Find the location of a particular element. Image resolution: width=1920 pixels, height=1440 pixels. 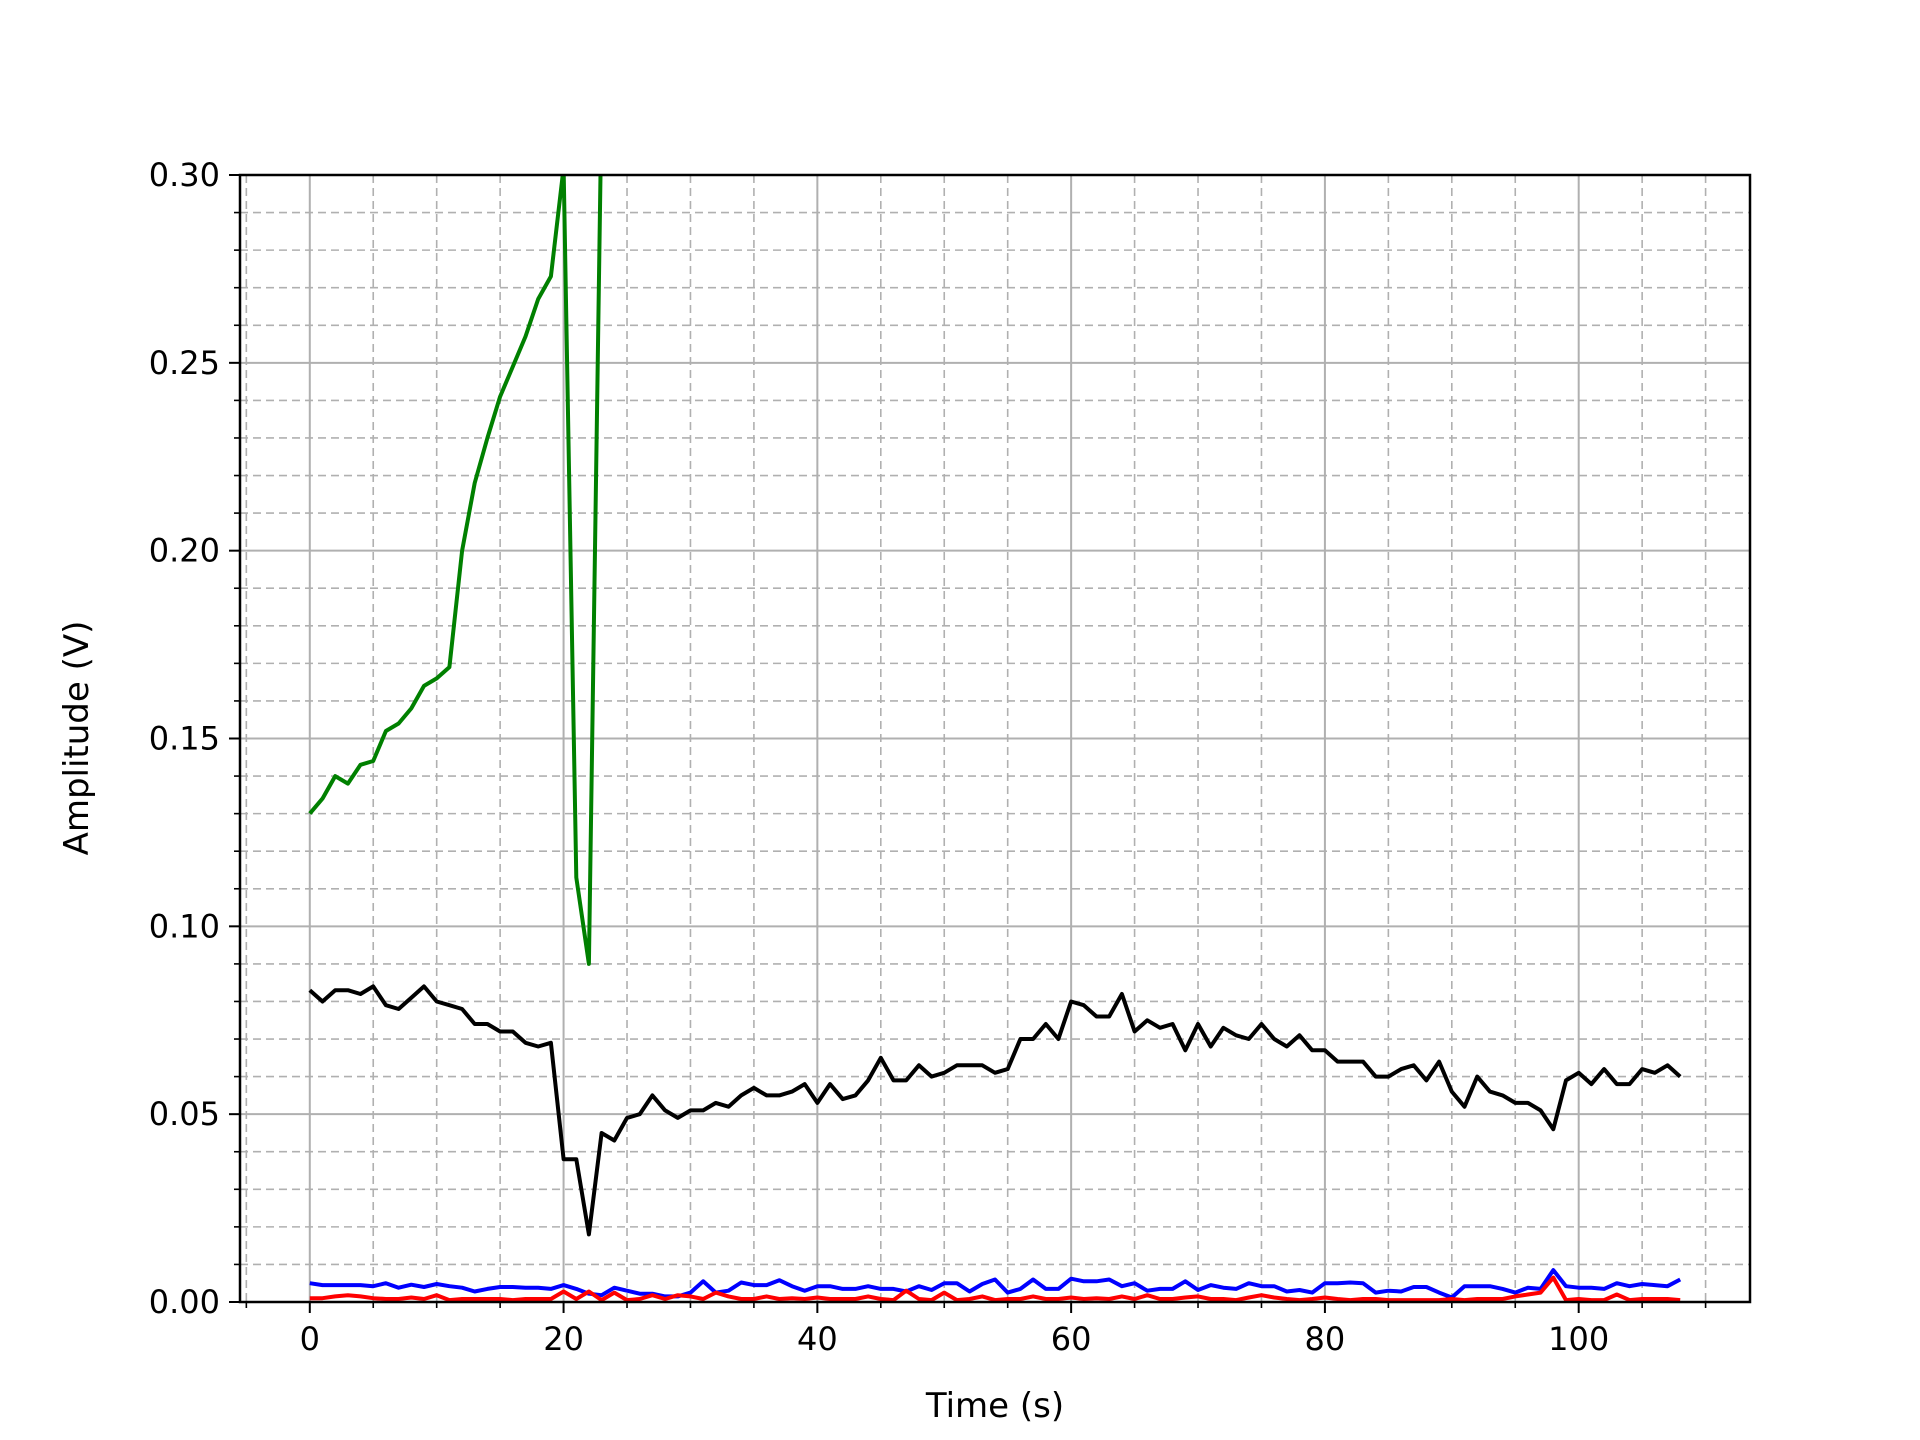

y-tick-label: 0.05 is located at coordinates (184, 1114).